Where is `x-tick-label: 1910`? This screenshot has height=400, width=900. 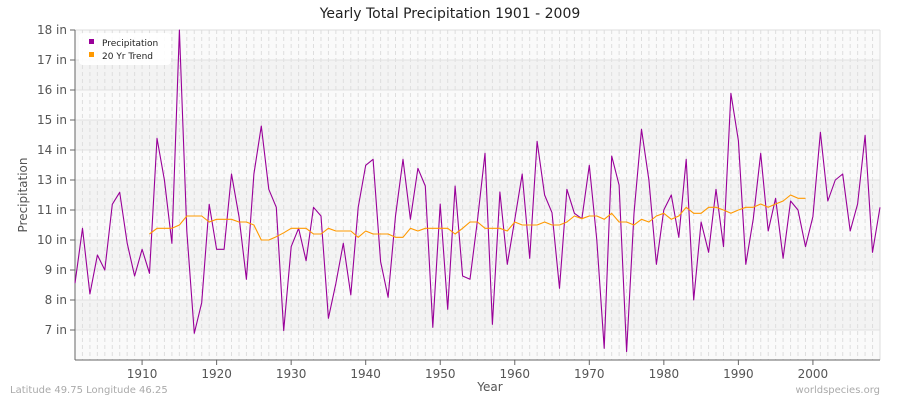 x-tick-label: 1910 is located at coordinates (142, 374).